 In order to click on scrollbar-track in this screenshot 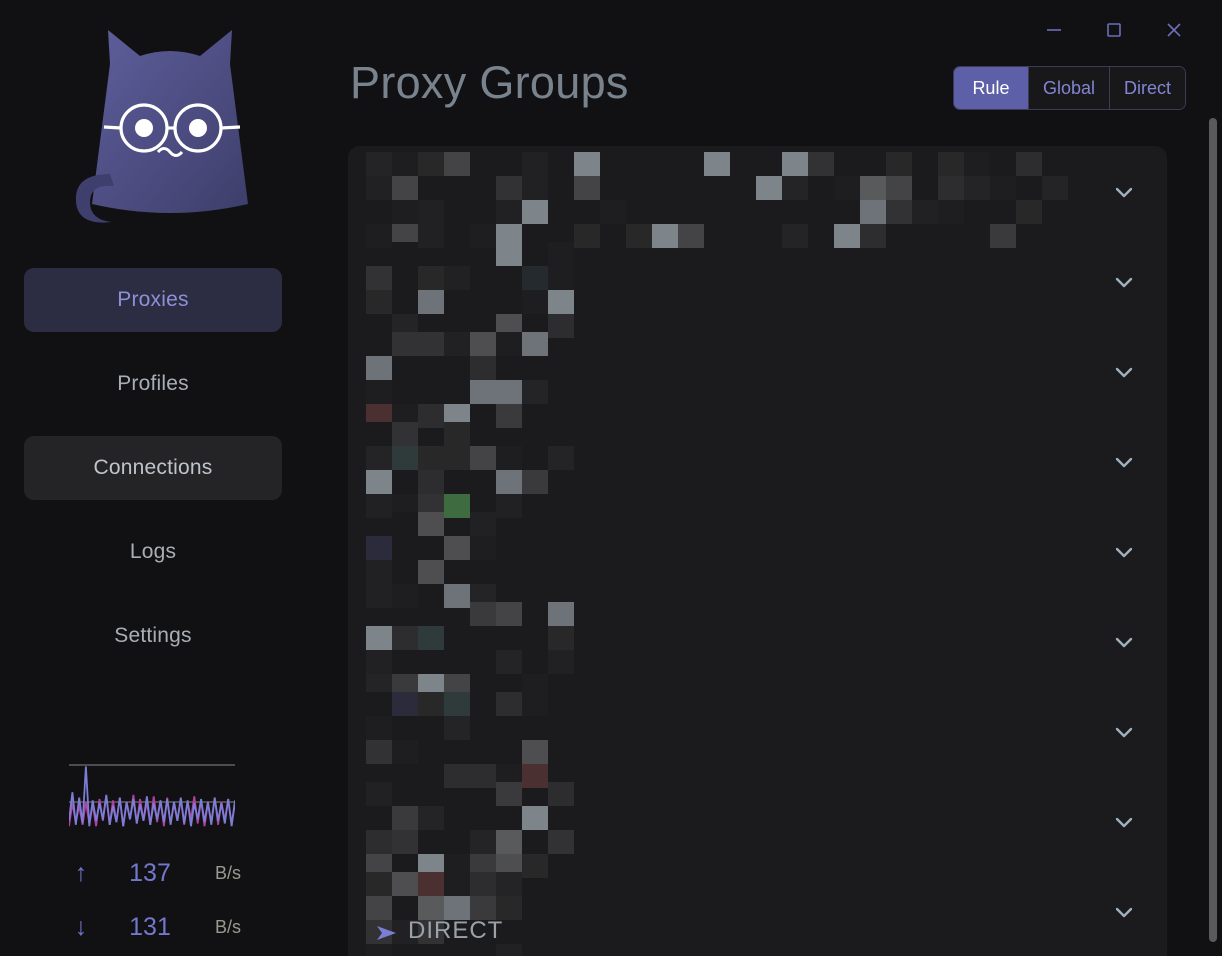, I will do `click(1213, 533)`.